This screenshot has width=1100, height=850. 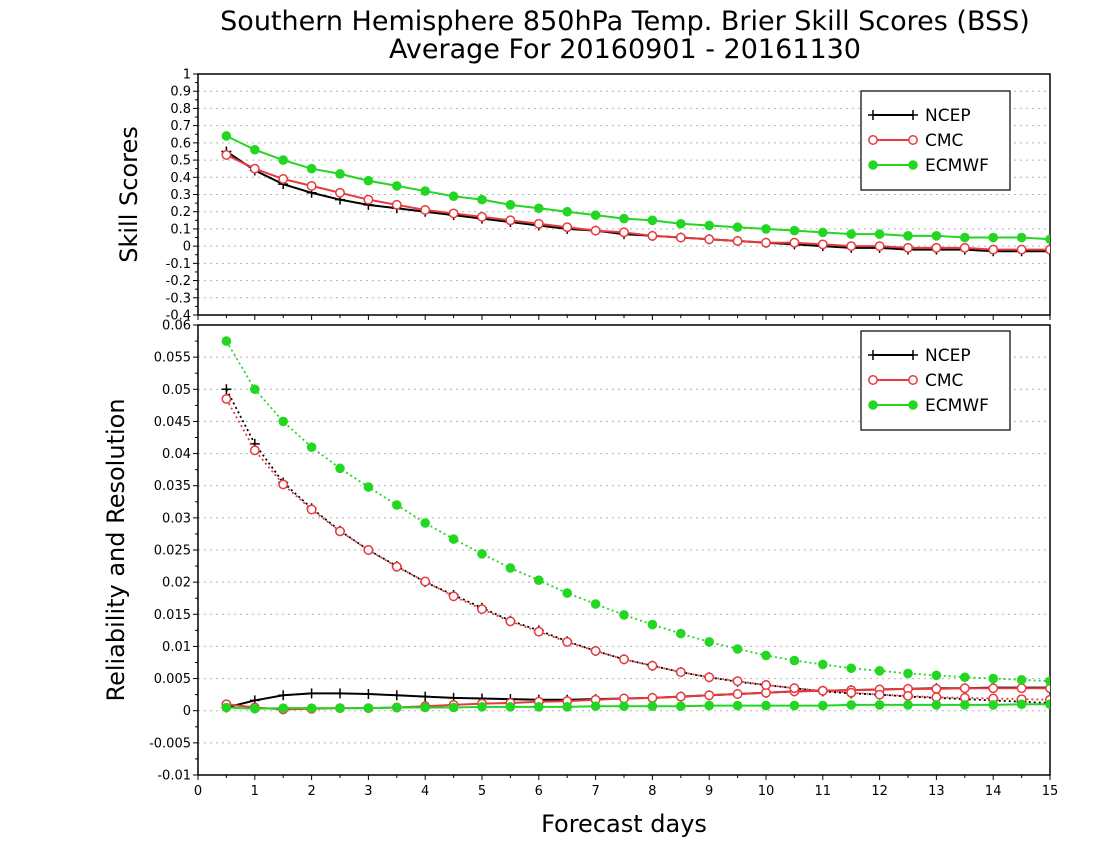 What do you see at coordinates (180, 109) in the screenshot?
I see `y-tick-label: 0.8` at bounding box center [180, 109].